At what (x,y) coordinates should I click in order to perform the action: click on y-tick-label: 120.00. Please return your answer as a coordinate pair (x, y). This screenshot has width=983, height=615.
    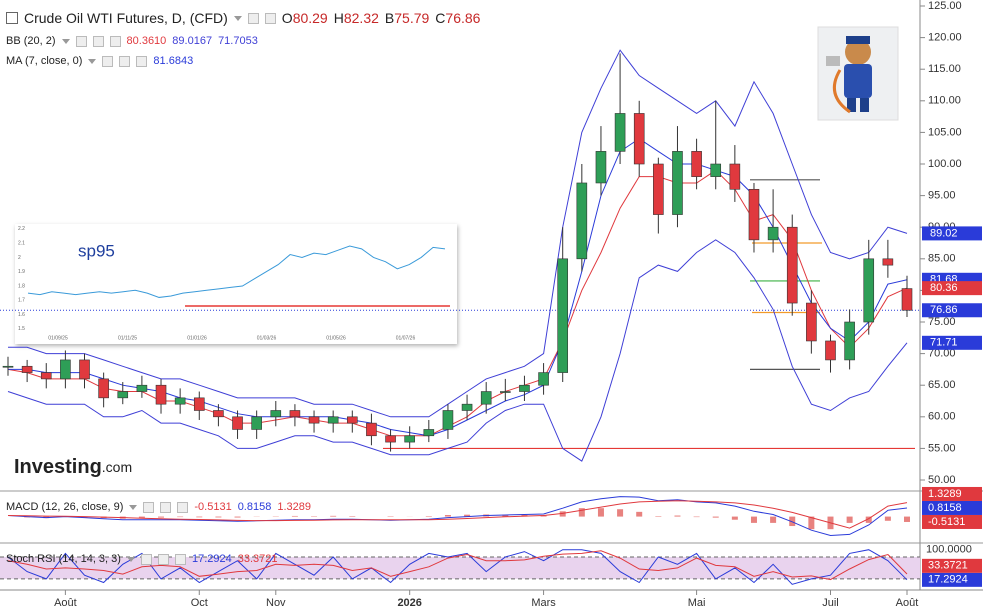
    Looking at the image, I should click on (945, 38).